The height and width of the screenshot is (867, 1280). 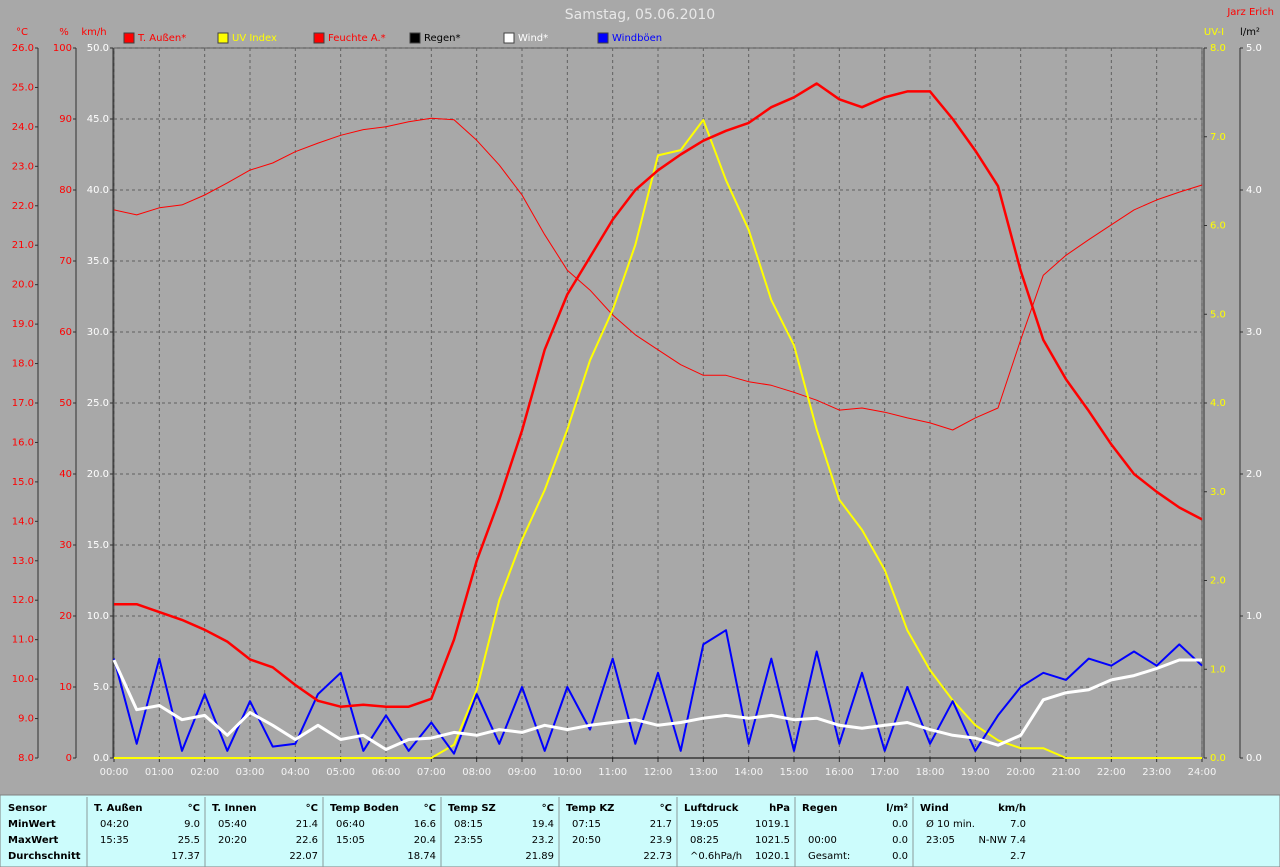 I want to click on y-tick-label: 10, so click(x=65, y=687).